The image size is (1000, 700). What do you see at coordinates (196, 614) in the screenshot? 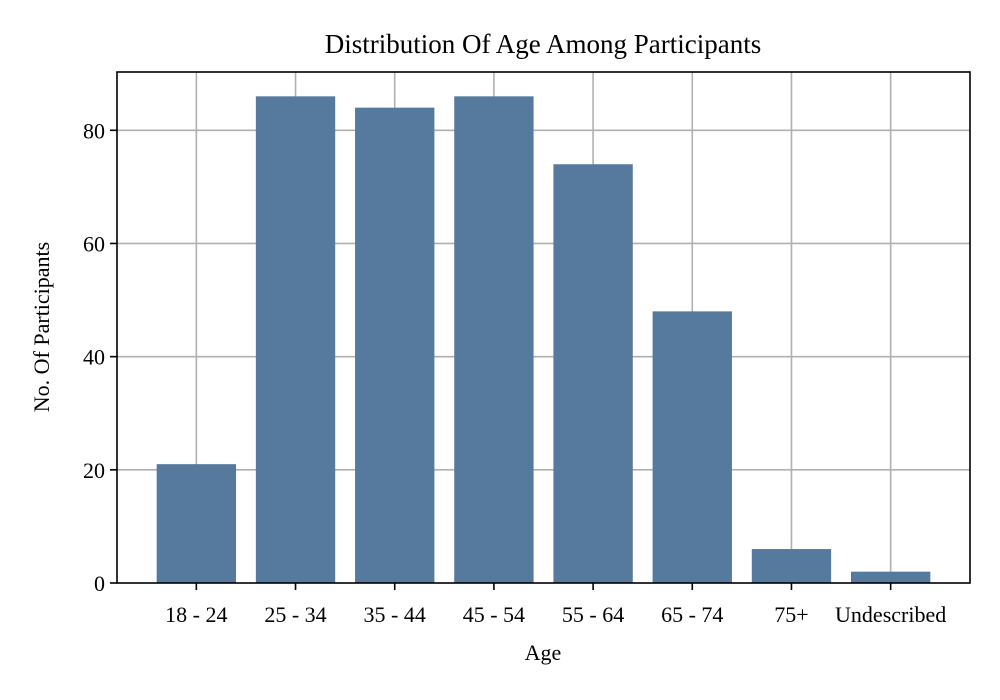
I see `x-tick-label: 18 - 24` at bounding box center [196, 614].